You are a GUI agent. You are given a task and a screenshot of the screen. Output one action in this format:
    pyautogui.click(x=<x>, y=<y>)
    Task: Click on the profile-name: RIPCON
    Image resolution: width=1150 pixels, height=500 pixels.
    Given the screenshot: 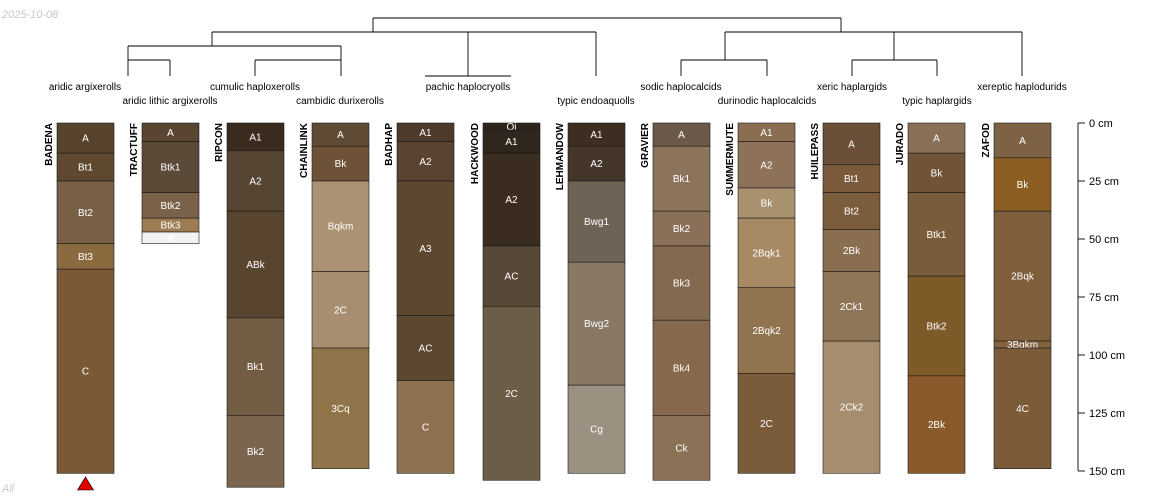 What is the action you would take?
    pyautogui.click(x=219, y=142)
    